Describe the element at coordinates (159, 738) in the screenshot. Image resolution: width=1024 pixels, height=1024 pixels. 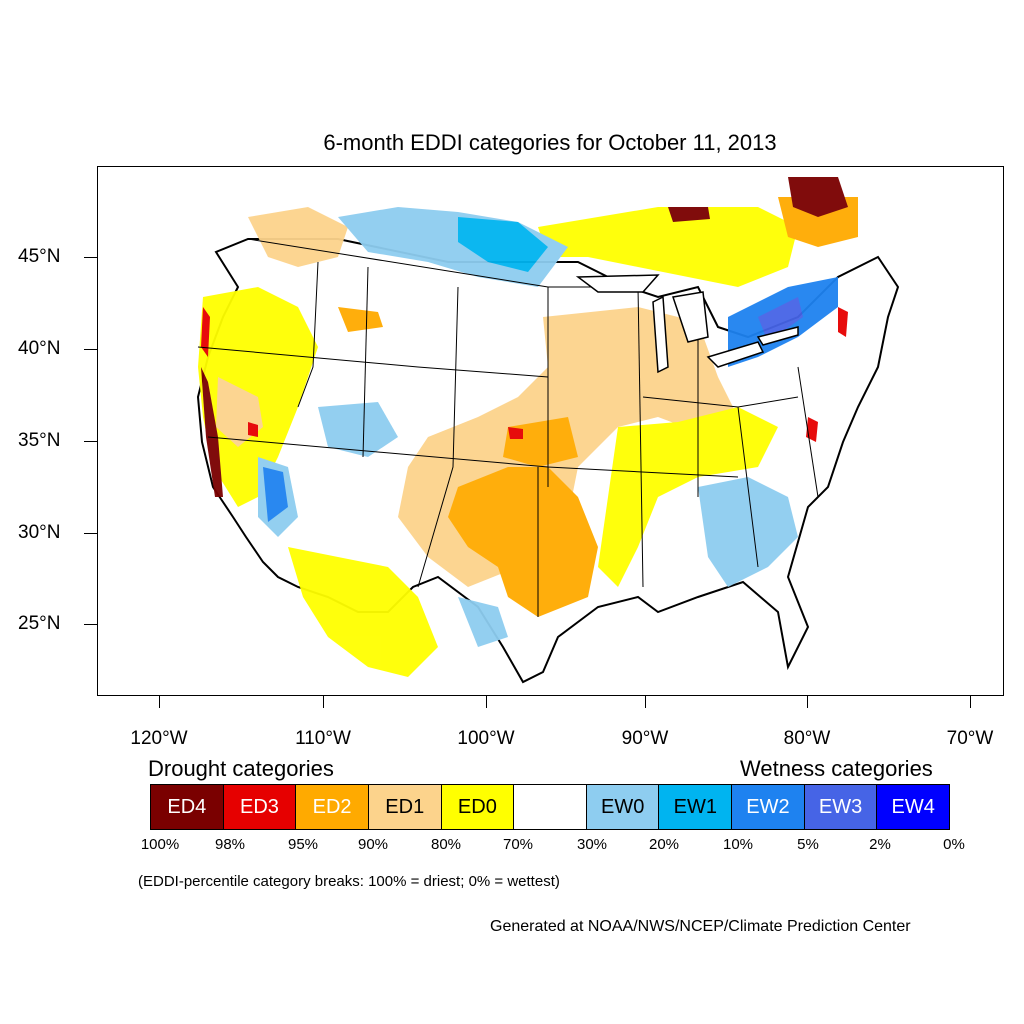
I see `lon-label: 120°W` at that location.